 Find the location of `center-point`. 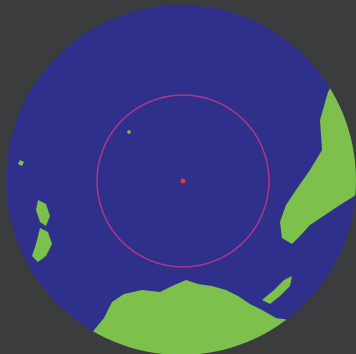

center-point is located at coordinates (183, 181).